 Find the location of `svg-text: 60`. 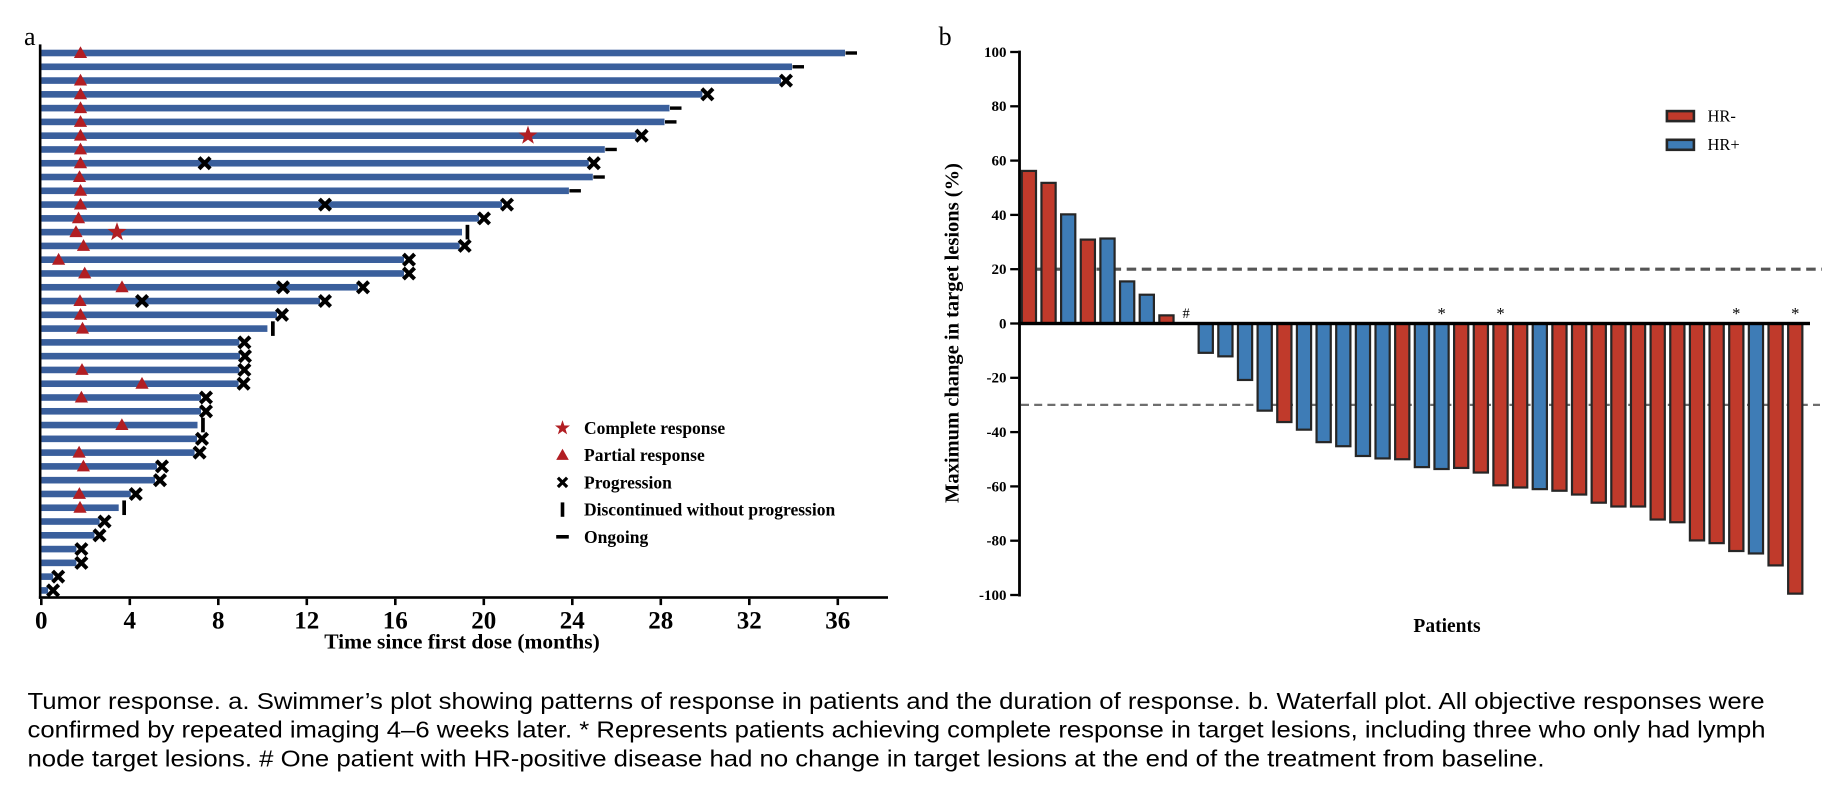

svg-text: 60 is located at coordinates (999, 162).